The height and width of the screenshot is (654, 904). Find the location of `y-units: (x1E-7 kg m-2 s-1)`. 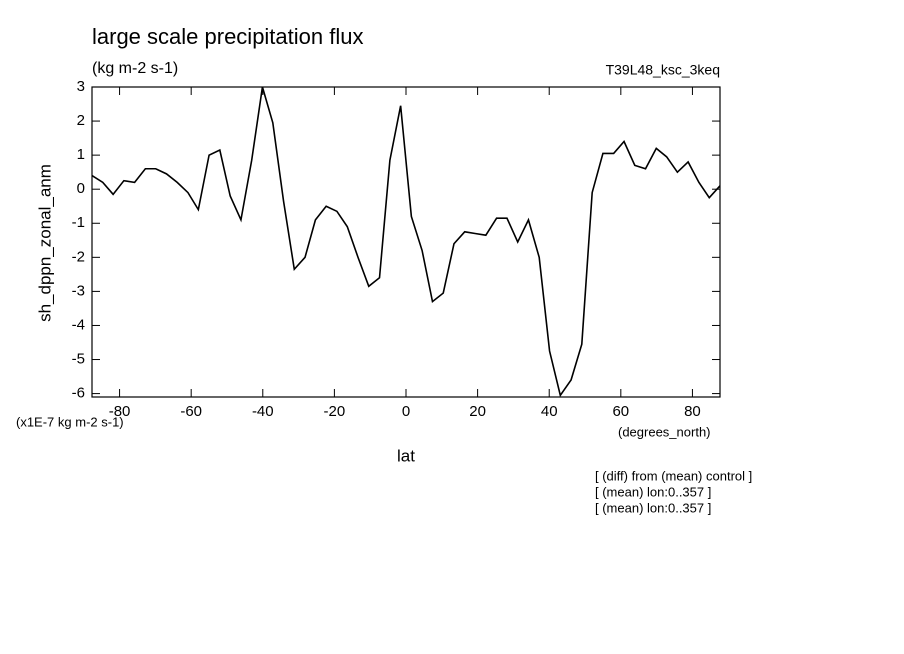

y-units: (x1E-7 kg m-2 s-1) is located at coordinates (70, 421).